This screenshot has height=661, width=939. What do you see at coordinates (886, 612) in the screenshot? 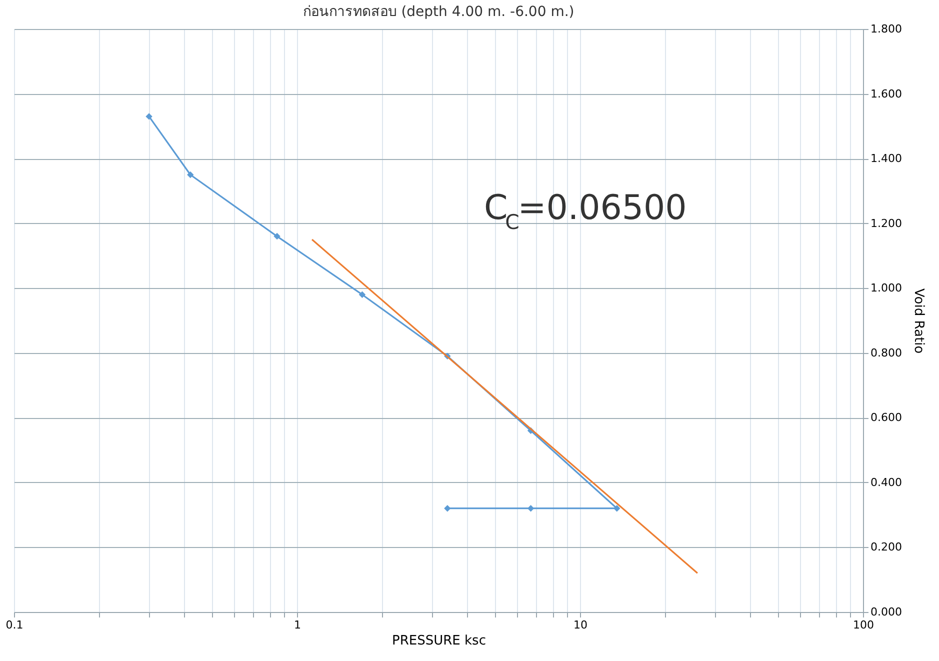
I see `y-tick-label: 0.000` at bounding box center [886, 612].